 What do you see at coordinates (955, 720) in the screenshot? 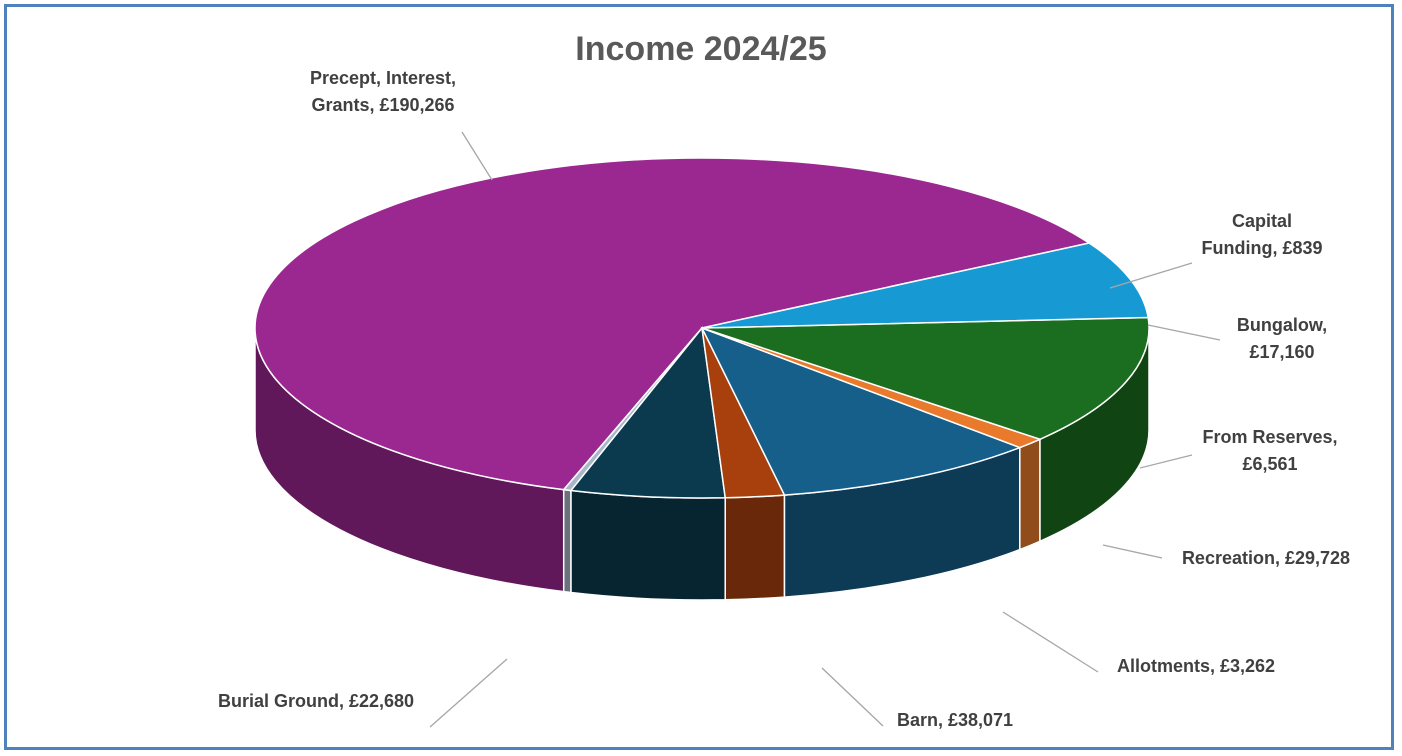
I see `data-label-7: Barn, £38,071` at bounding box center [955, 720].